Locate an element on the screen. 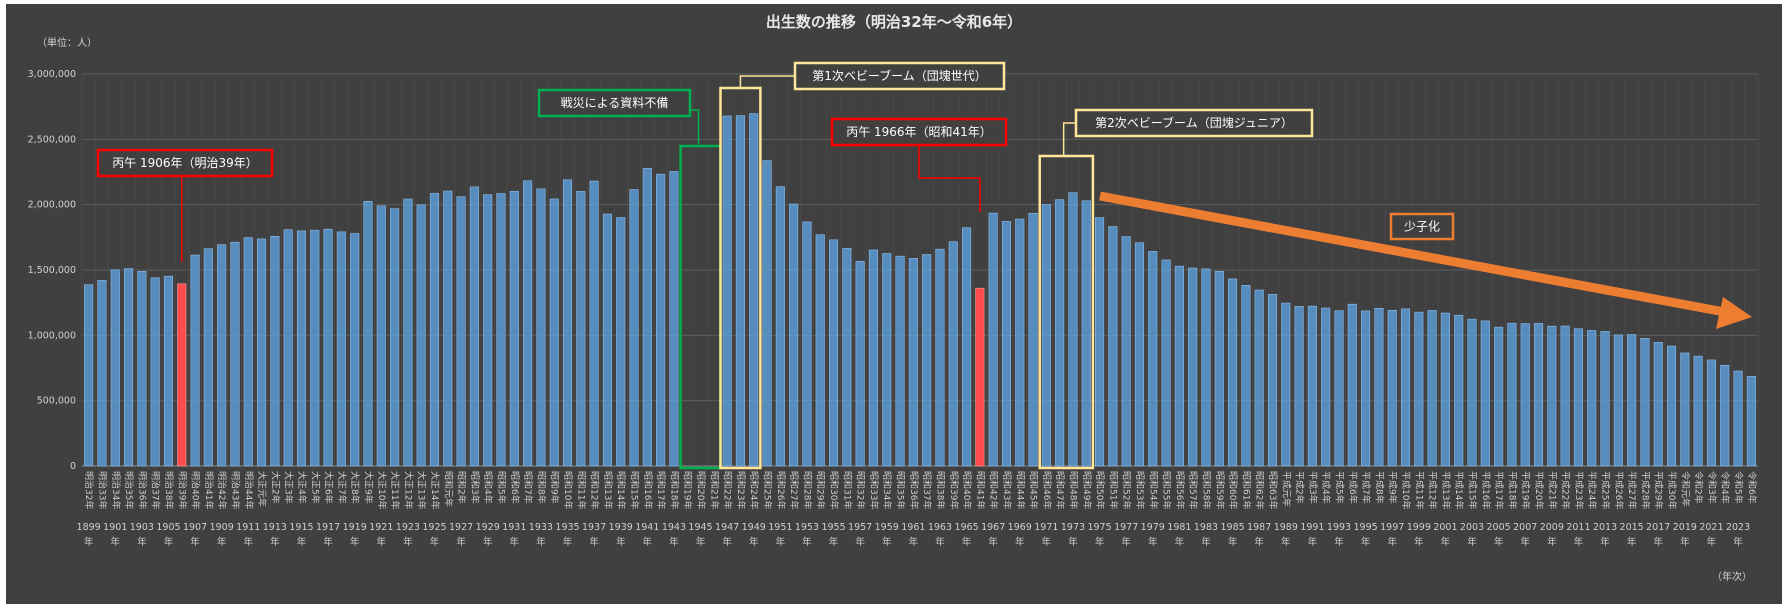 Image resolution: width=1788 pixels, height=608 pixels. era-label: 昭和57年 is located at coordinates (1193, 490).